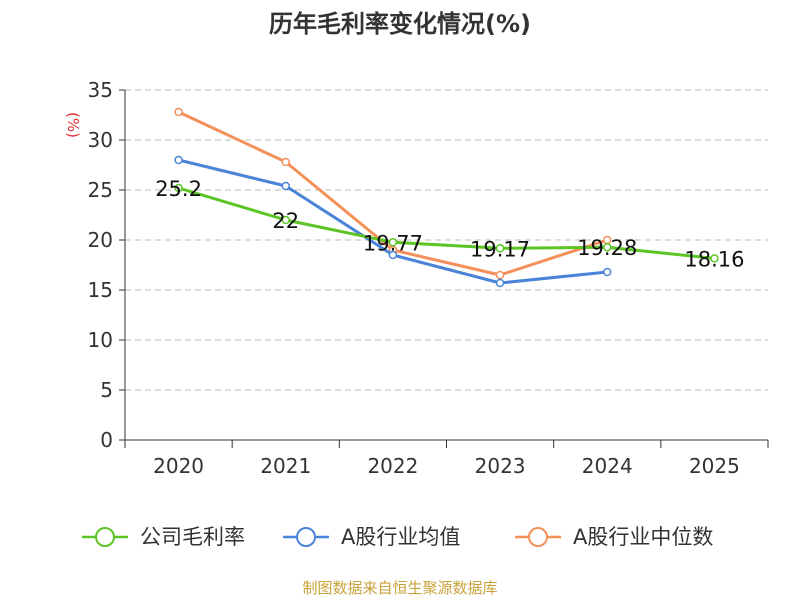  I want to click on data-label: 25.2, so click(178, 189).